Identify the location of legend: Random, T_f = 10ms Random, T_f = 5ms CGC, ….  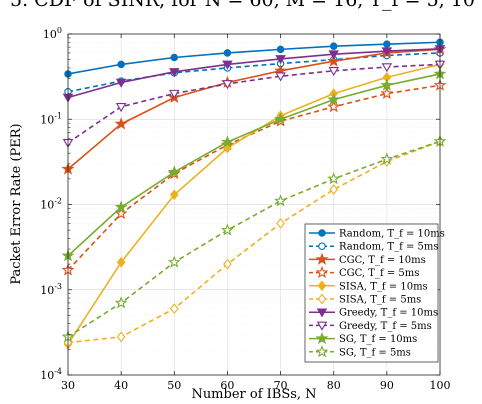
(374, 293).